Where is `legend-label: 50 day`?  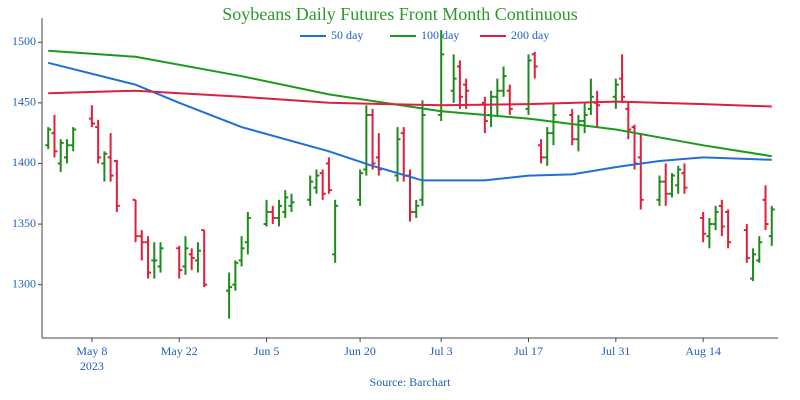
legend-label: 50 day is located at coordinates (347, 35).